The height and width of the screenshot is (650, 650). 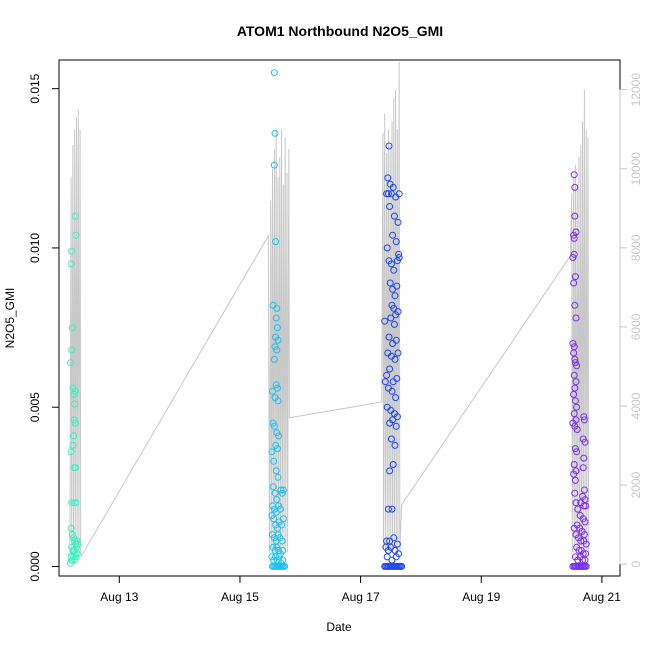 I want to click on x-tick-label: Aug 15, so click(x=240, y=597).